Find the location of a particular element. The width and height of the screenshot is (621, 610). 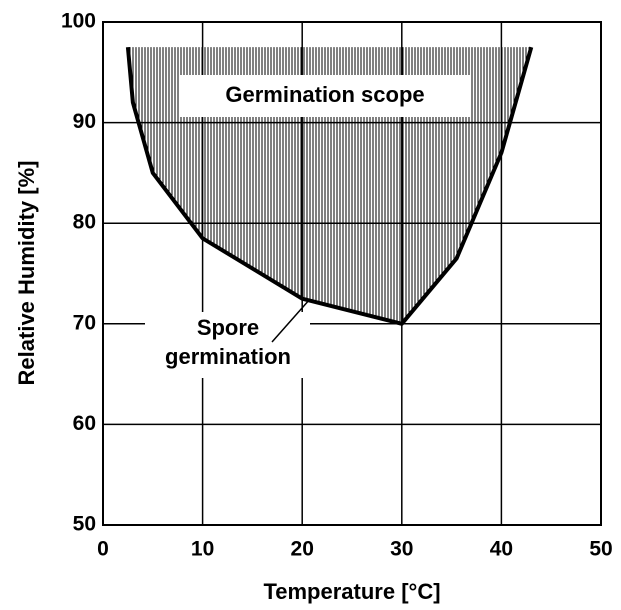

y-tick-label: 90 is located at coordinates (84, 121).